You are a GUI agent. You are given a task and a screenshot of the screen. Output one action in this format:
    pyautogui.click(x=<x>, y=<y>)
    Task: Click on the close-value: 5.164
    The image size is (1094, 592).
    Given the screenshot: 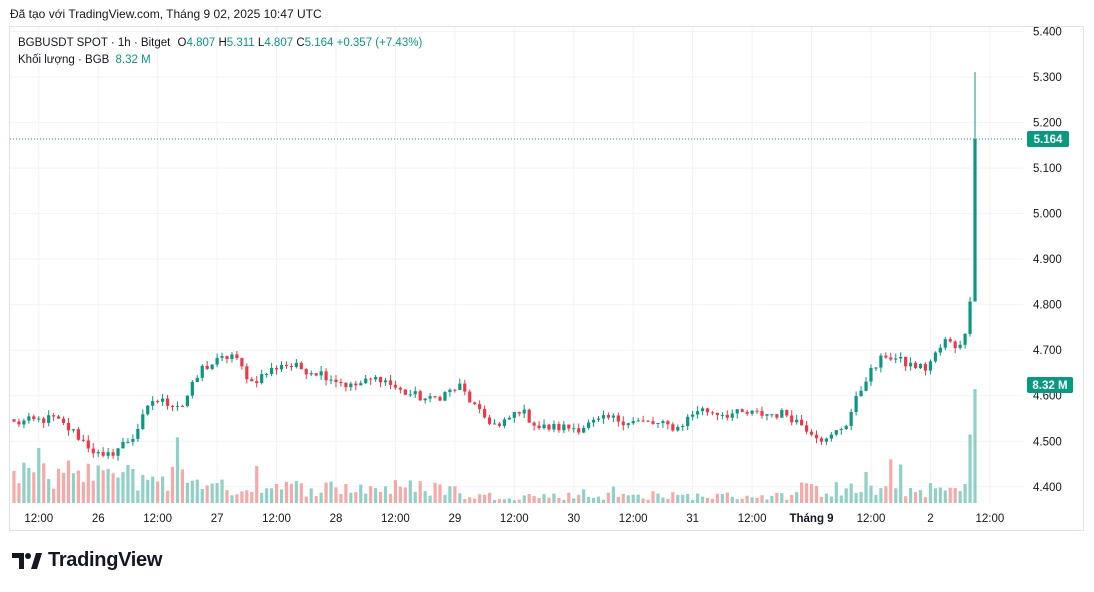 What is the action you would take?
    pyautogui.click(x=319, y=43)
    